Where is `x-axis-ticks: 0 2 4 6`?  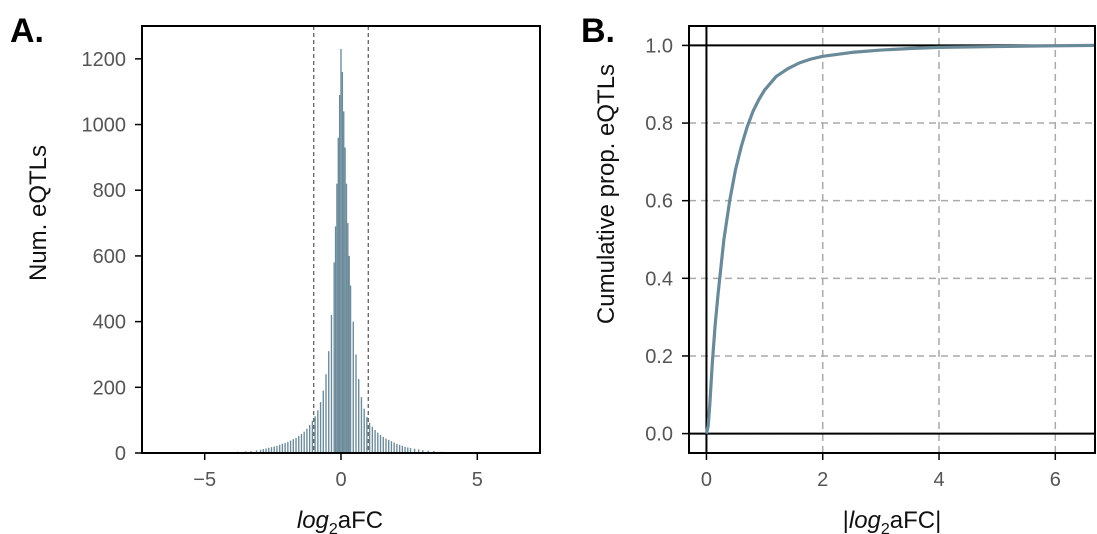
x-axis-ticks: 0 2 4 6 is located at coordinates (881, 472).